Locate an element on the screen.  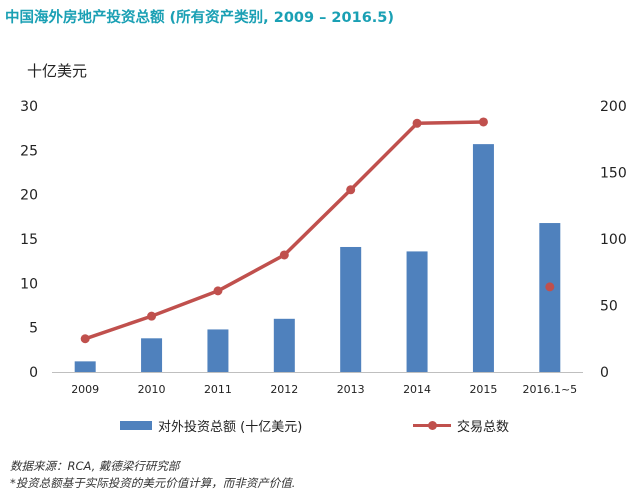
legend-line-label: 交易总数 is located at coordinates (483, 427).